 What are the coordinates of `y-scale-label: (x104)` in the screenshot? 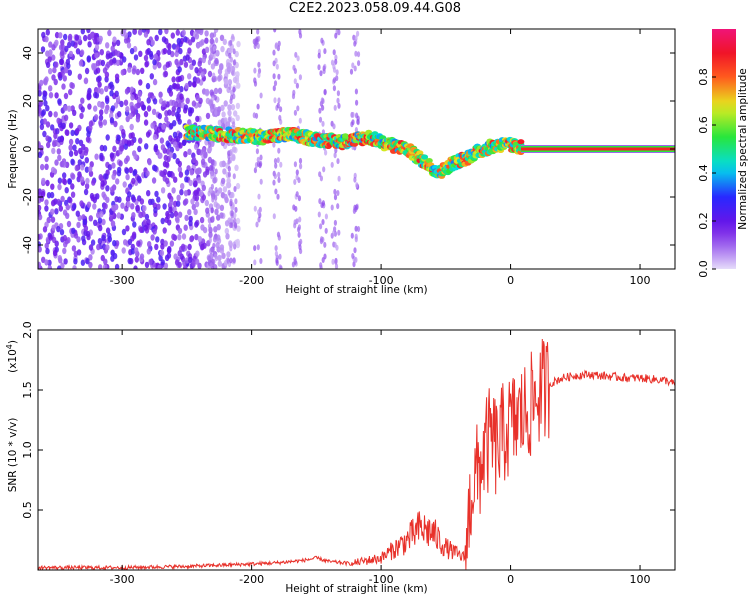 It's located at (12, 356).